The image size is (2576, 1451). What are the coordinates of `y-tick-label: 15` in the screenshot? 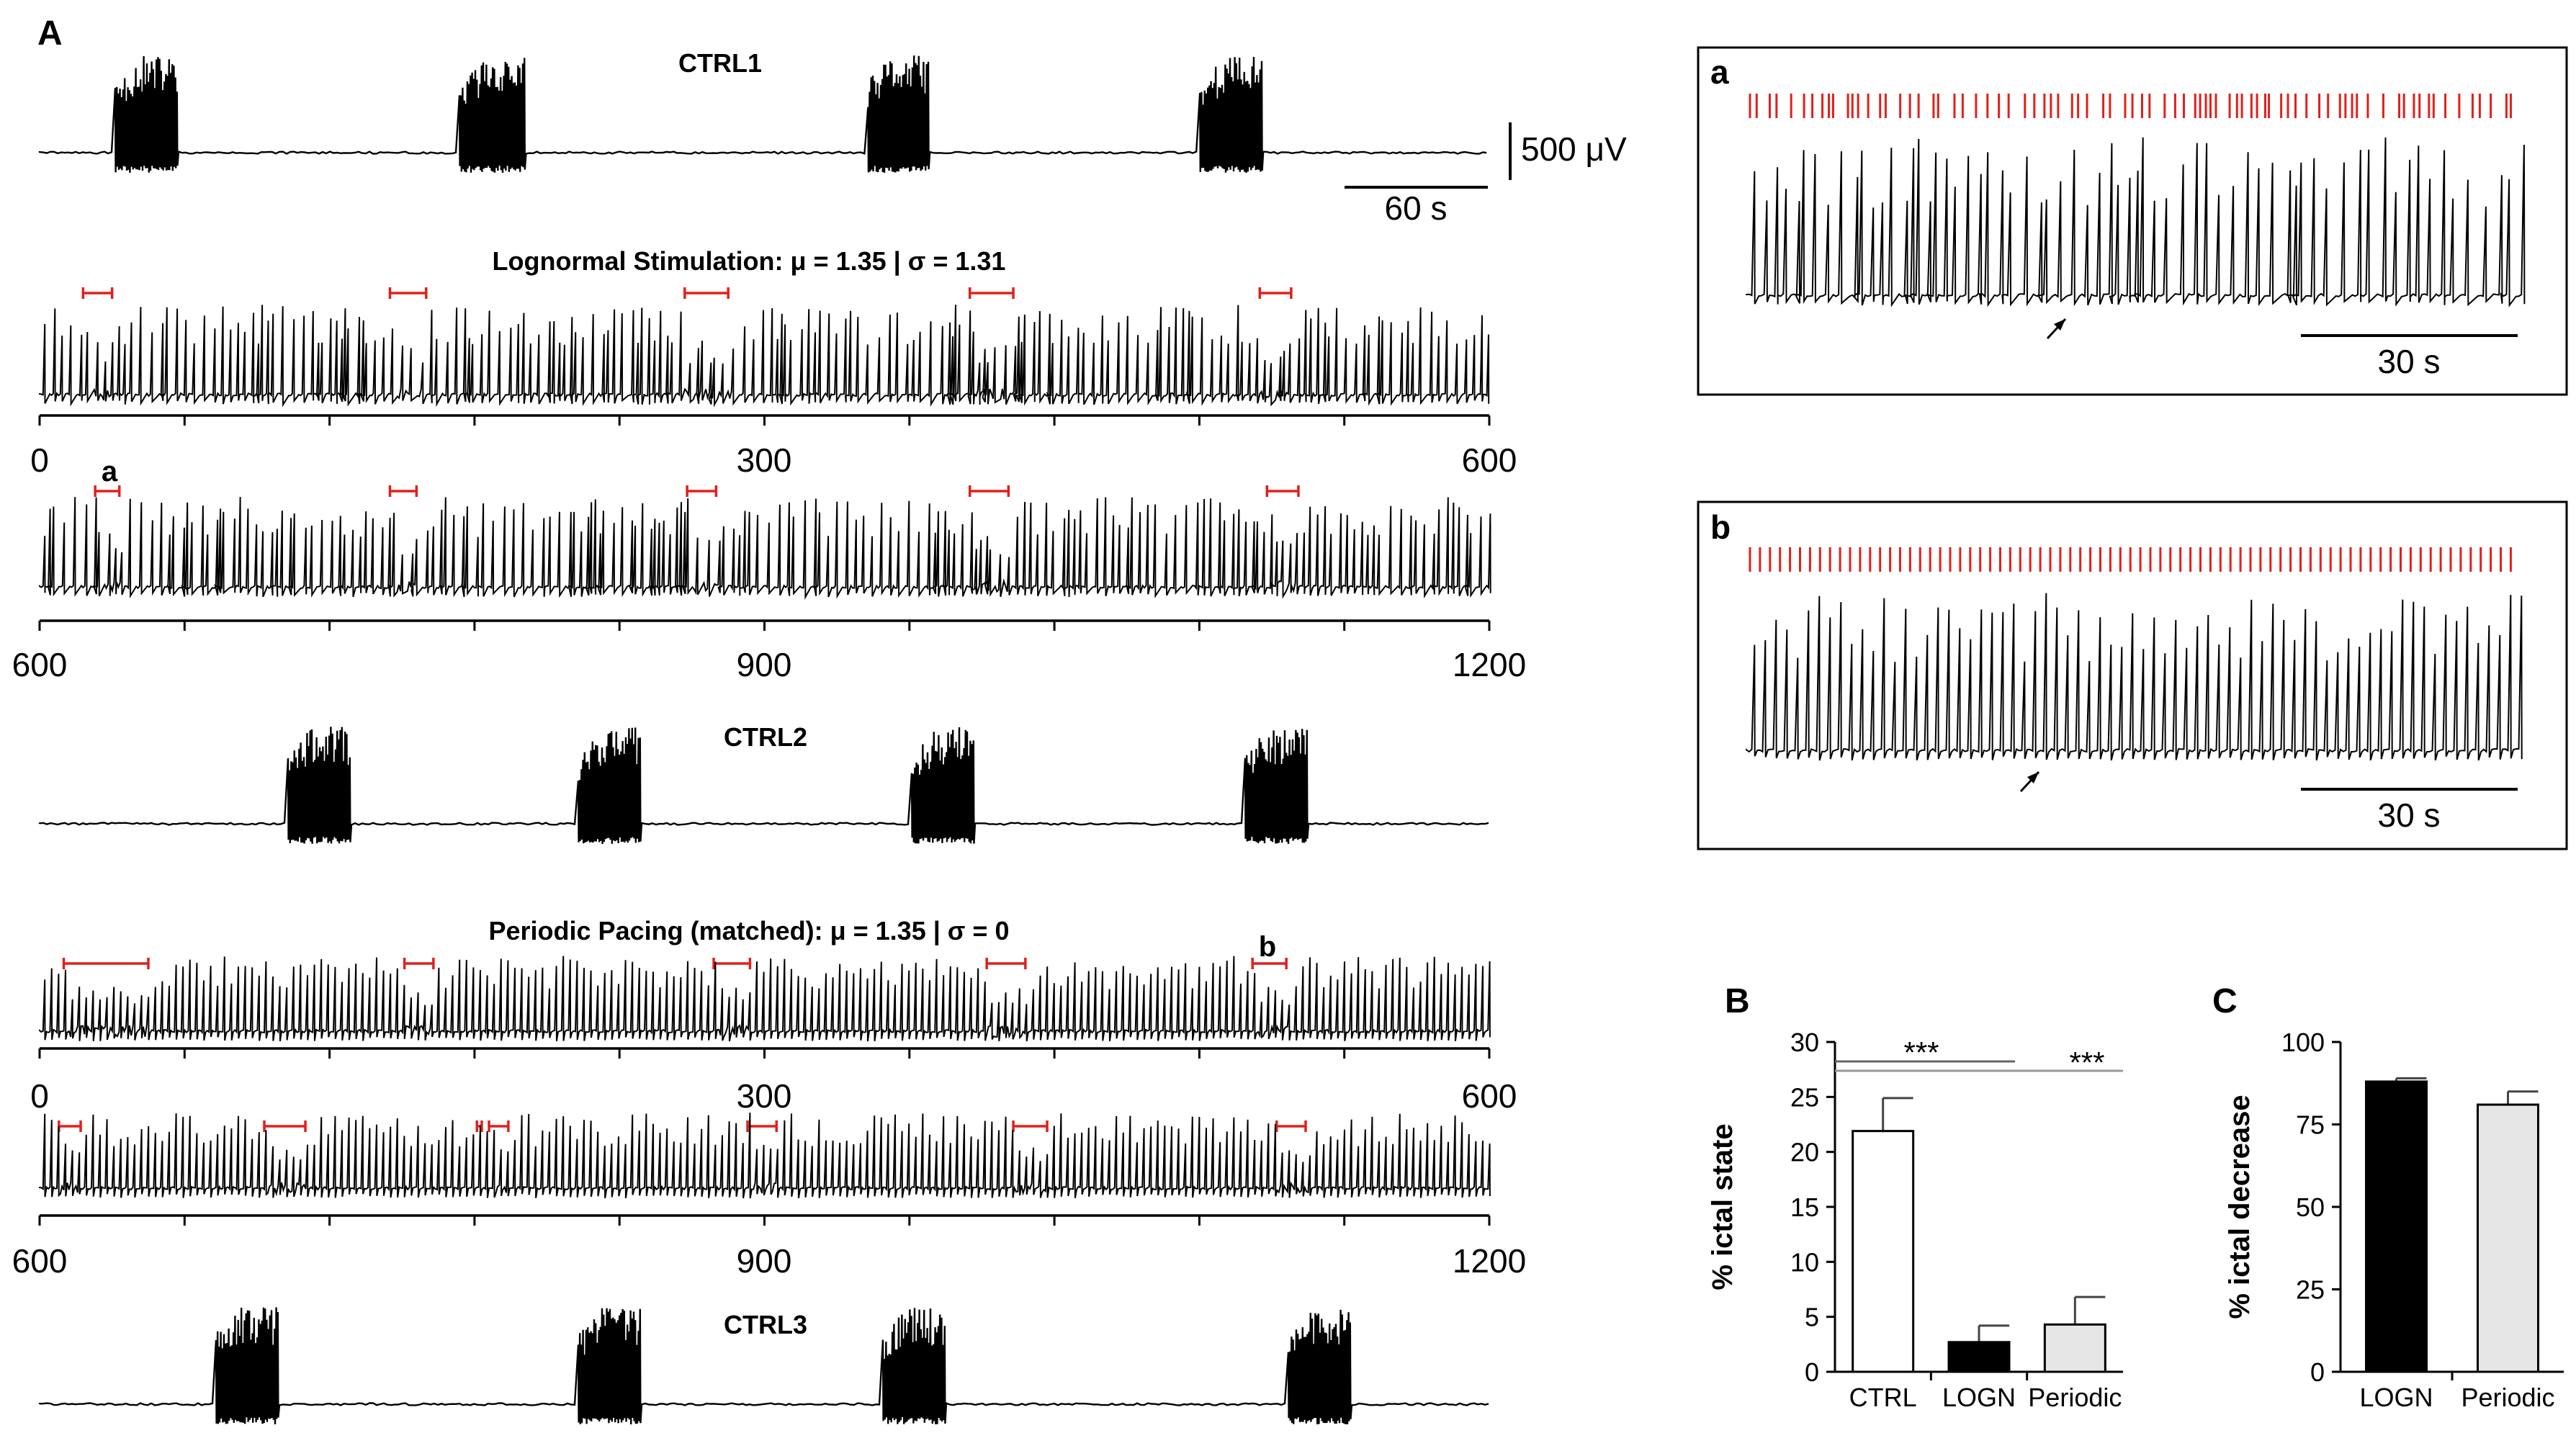 It's located at (1804, 1207).